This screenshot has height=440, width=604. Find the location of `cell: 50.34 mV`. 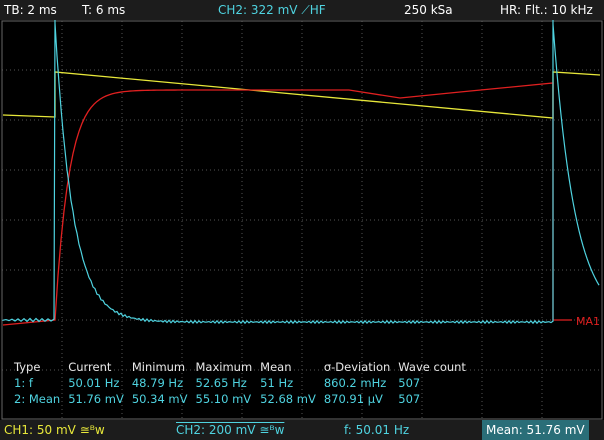

cell: 50.34 mV is located at coordinates (159, 399).